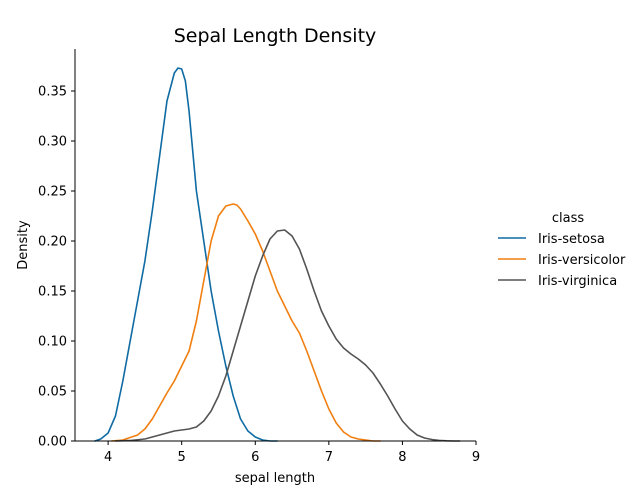 Image resolution: width=643 pixels, height=500 pixels. I want to click on legend-label-iris-versicolor: Iris-versicolor, so click(582, 260).